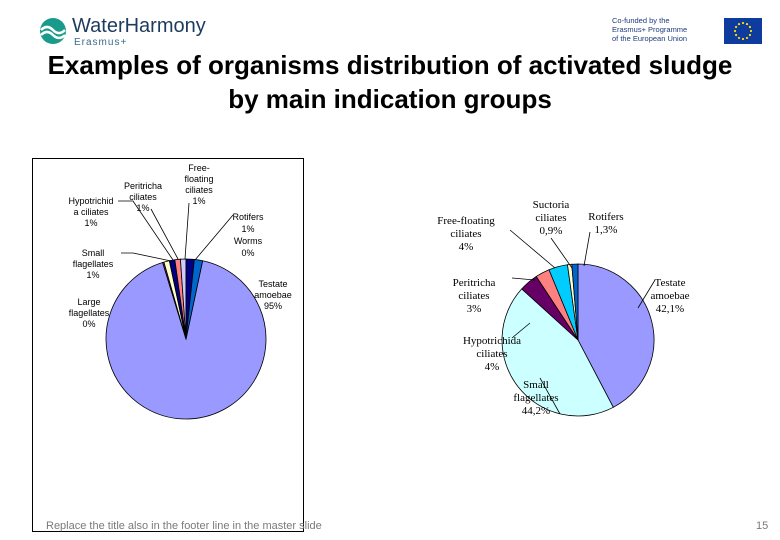 Image resolution: width=780 pixels, height=540 pixels. Describe the element at coordinates (762, 526) in the screenshot. I see `page-number: 15` at that location.